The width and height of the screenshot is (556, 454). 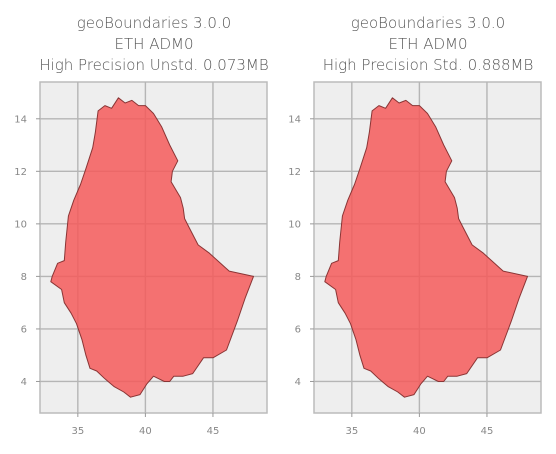 I want to click on chart-title-line-3: High Precision Unstd. 0.073MB, so click(x=153, y=65).